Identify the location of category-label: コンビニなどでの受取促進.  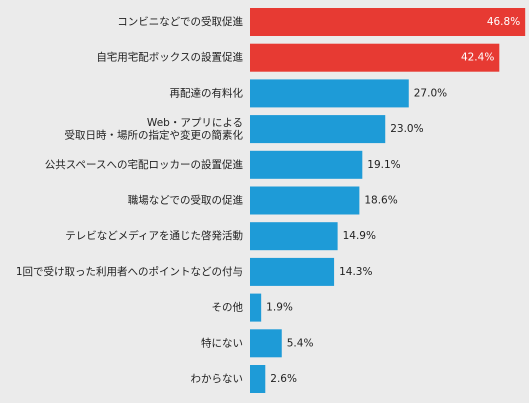
(180, 21).